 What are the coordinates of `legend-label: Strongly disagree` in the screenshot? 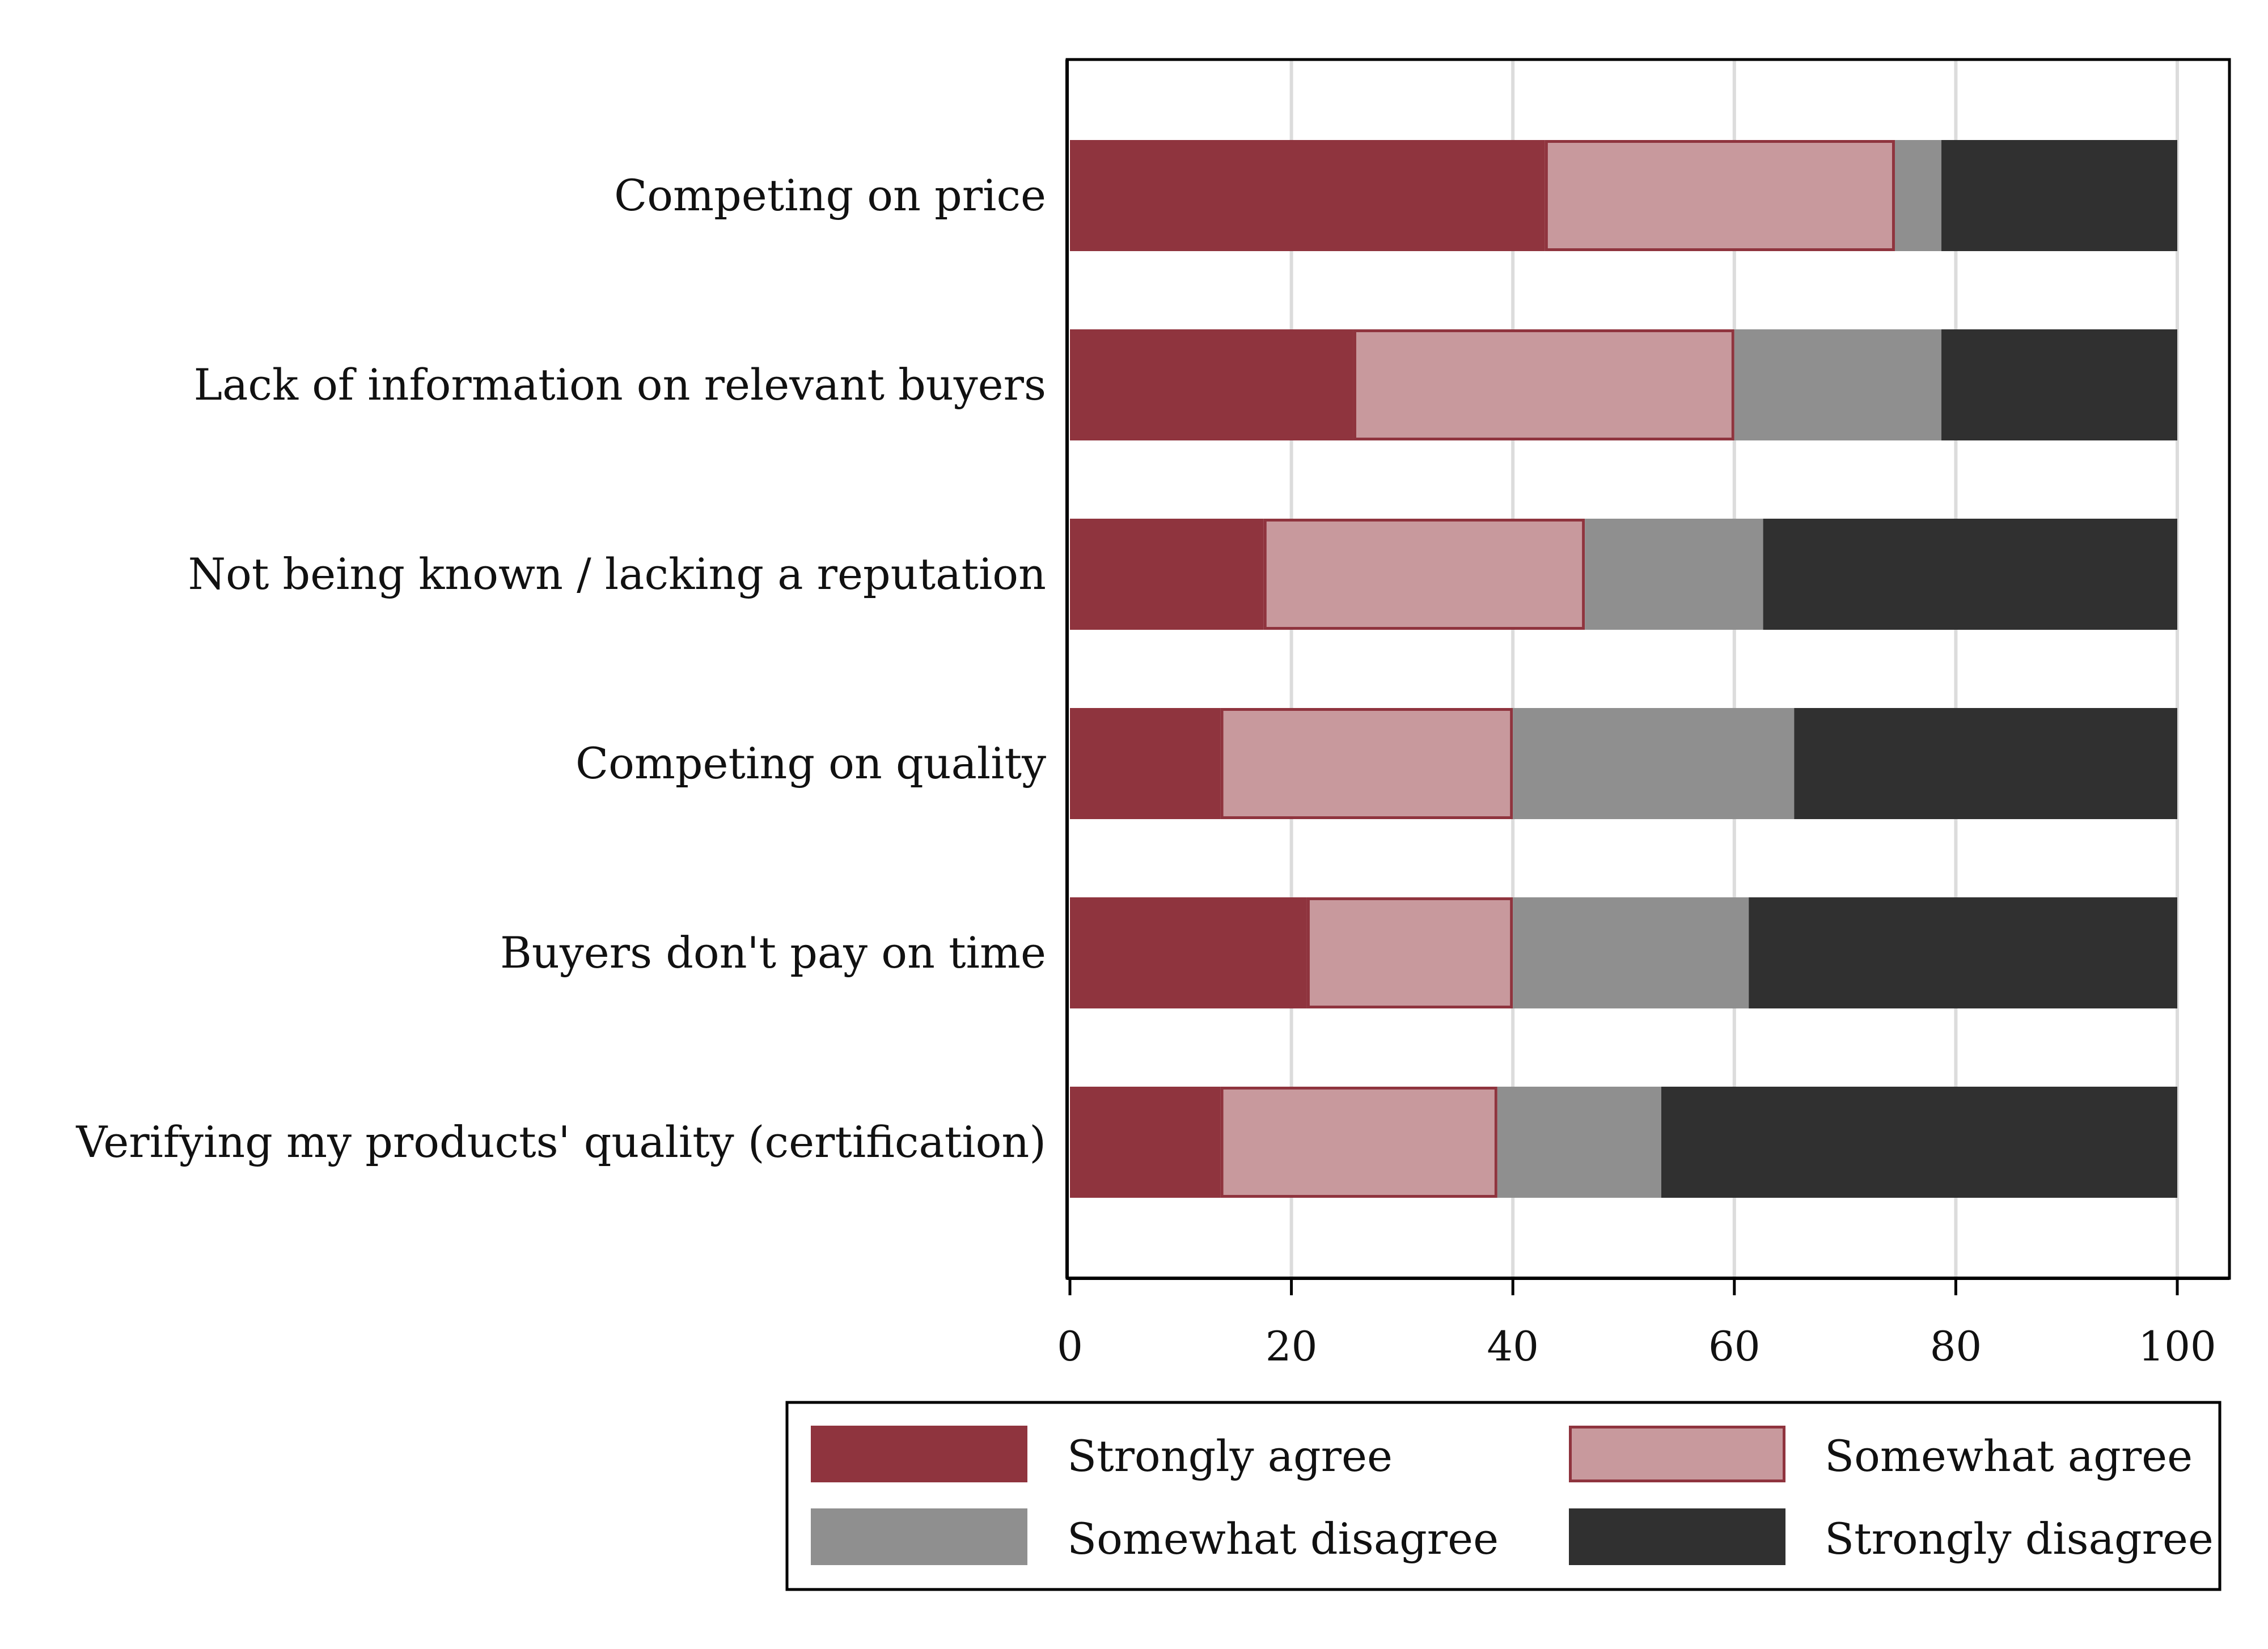 It's located at (2019, 1539).